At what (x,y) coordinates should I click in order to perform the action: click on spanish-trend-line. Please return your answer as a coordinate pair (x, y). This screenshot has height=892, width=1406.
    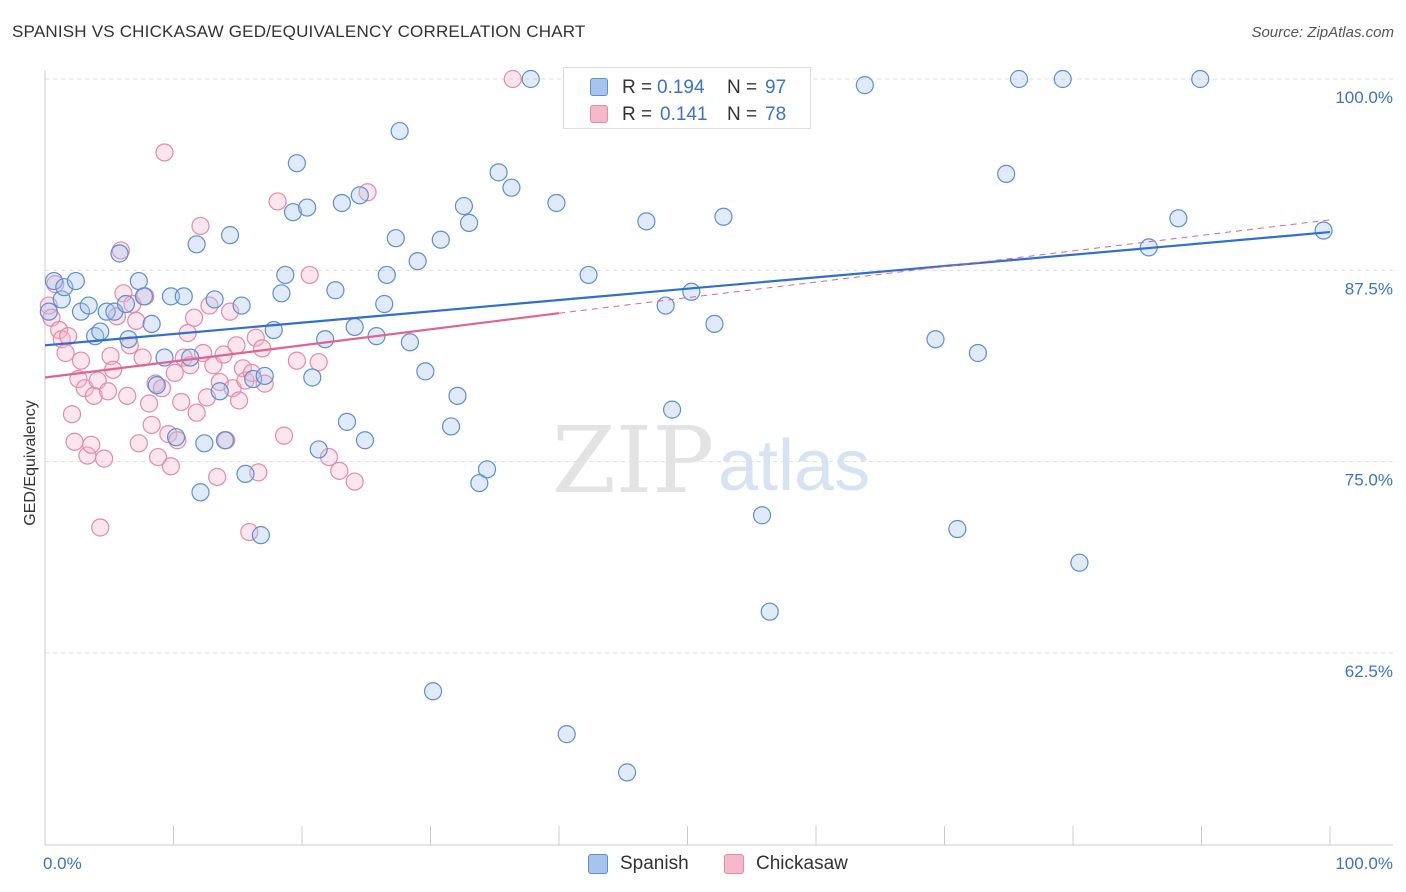
    Looking at the image, I should click on (687, 288).